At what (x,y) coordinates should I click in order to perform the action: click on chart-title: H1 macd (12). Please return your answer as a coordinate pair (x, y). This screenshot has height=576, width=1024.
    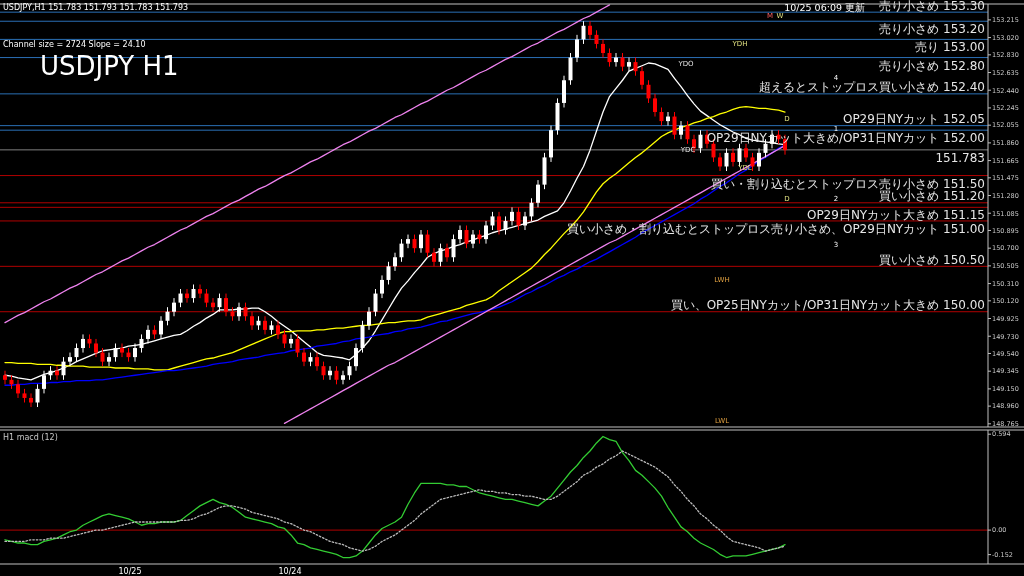
    Looking at the image, I should click on (30, 437).